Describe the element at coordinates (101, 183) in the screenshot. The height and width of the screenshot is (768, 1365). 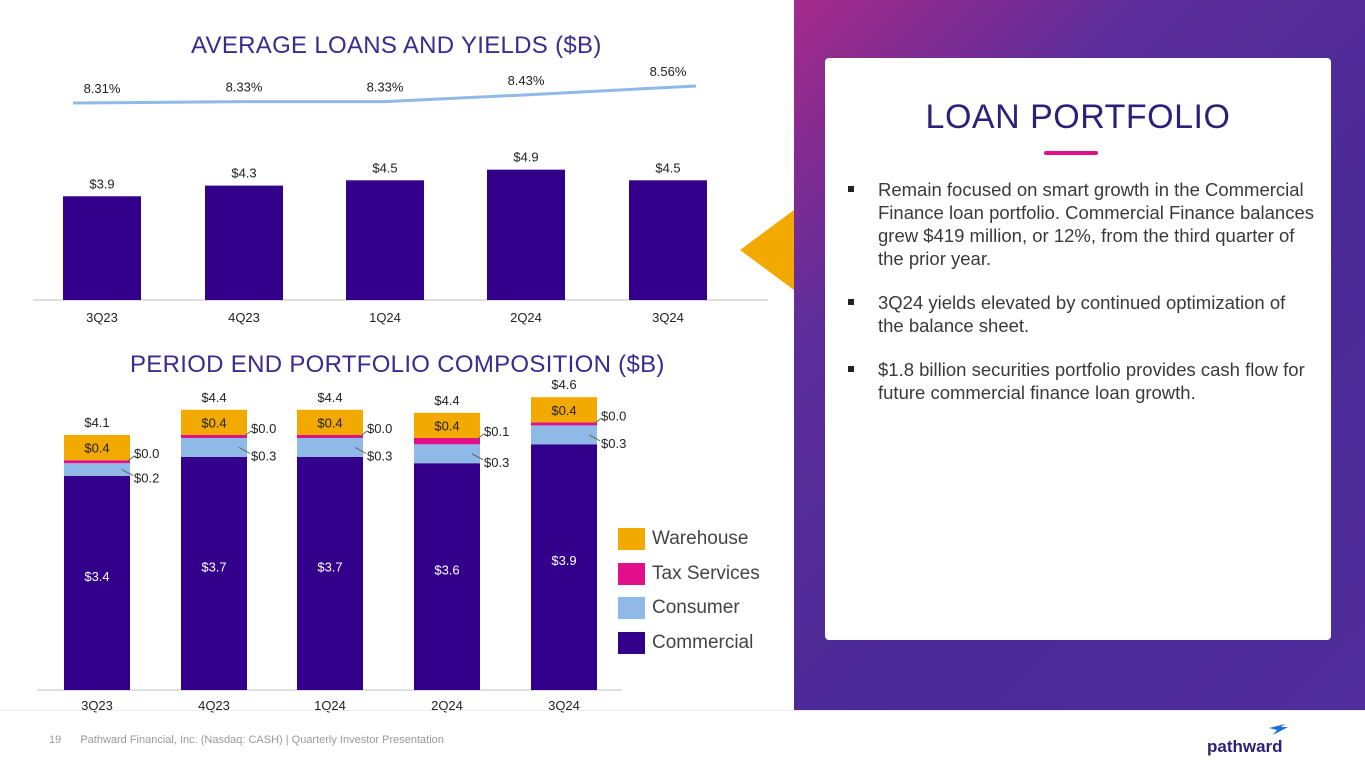
I see `bar-value-label: $3.9` at that location.